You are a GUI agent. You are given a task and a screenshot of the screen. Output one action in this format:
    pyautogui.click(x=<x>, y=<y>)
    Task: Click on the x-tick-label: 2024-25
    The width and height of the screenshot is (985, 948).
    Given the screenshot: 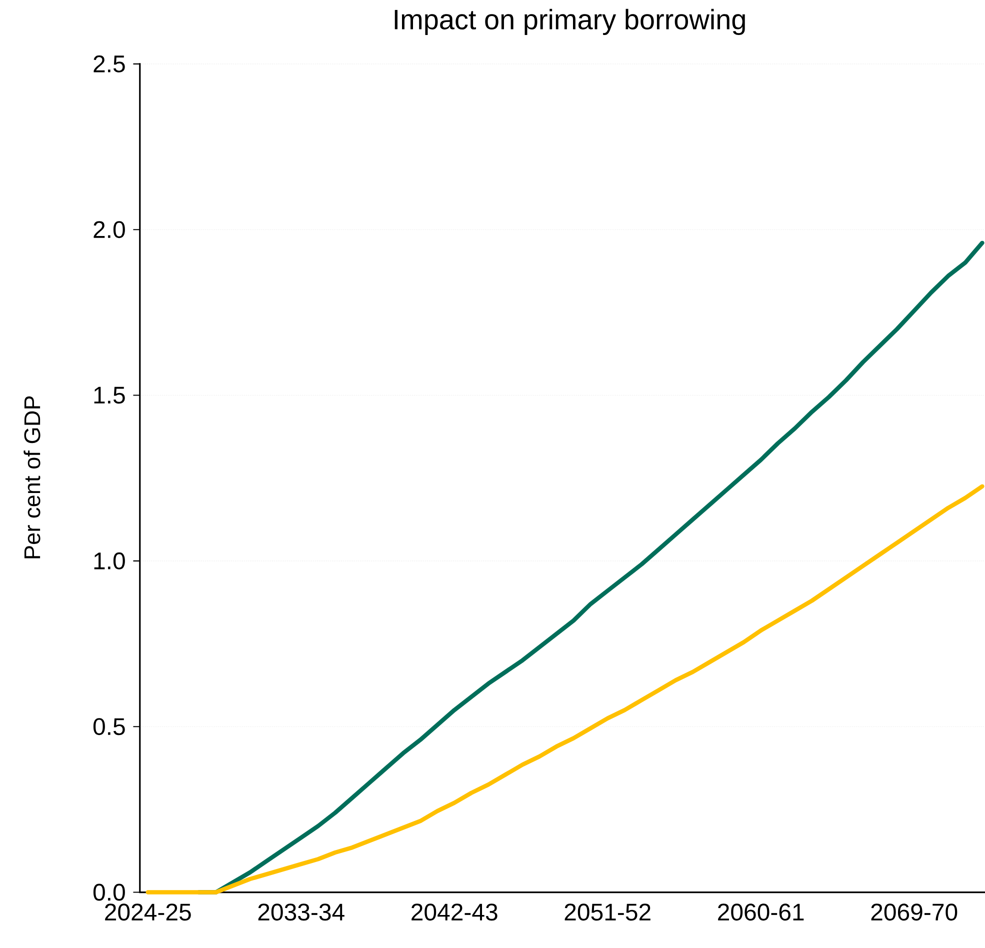 What is the action you would take?
    pyautogui.click(x=148, y=912)
    